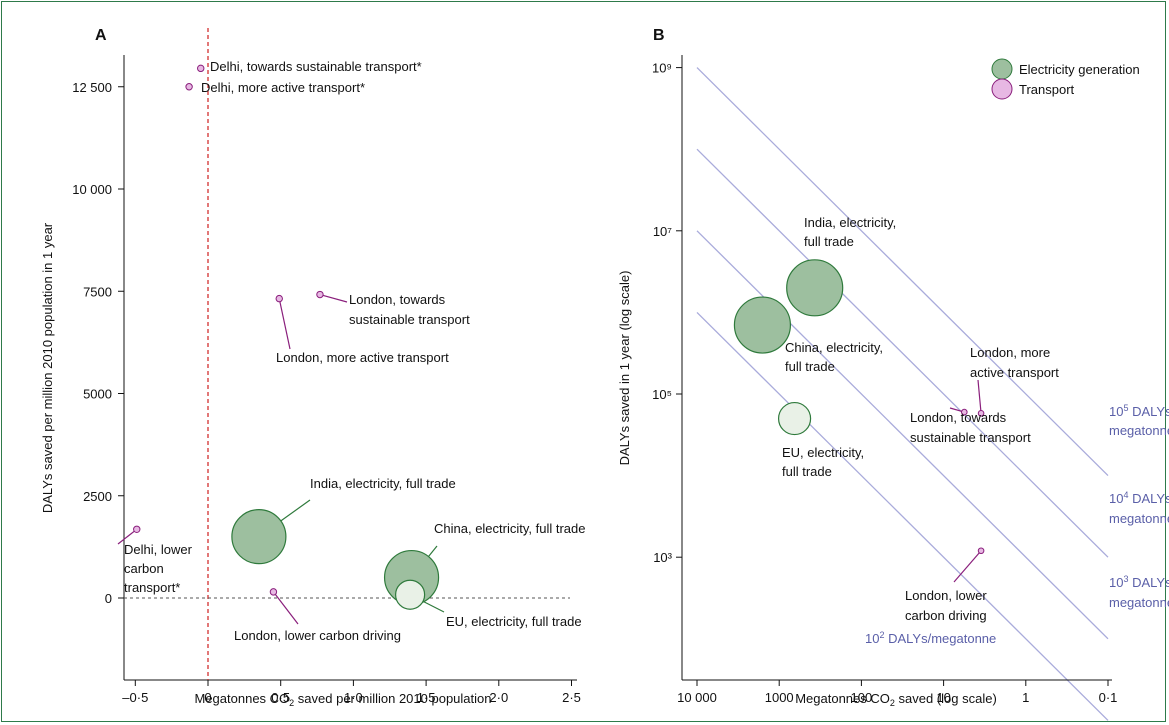 Image resolution: width=1169 pixels, height=725 pixels. Describe the element at coordinates (135, 697) in the screenshot. I see `panel-a-x-tick-label: –0·5` at that location.